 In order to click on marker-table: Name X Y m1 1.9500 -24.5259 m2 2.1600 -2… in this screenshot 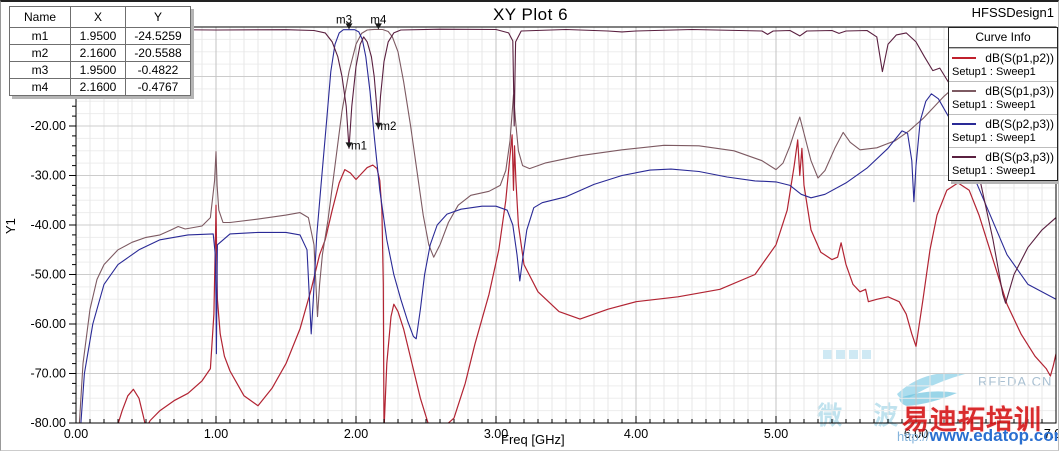, I will do `click(100, 51)`.